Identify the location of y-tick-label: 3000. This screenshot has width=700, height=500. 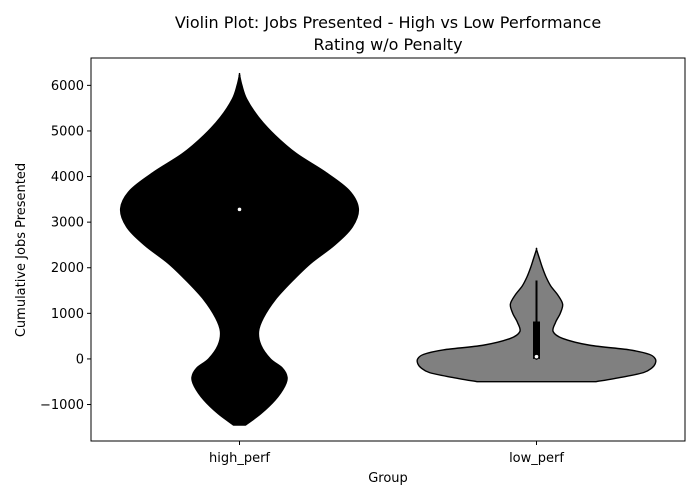
(67, 223).